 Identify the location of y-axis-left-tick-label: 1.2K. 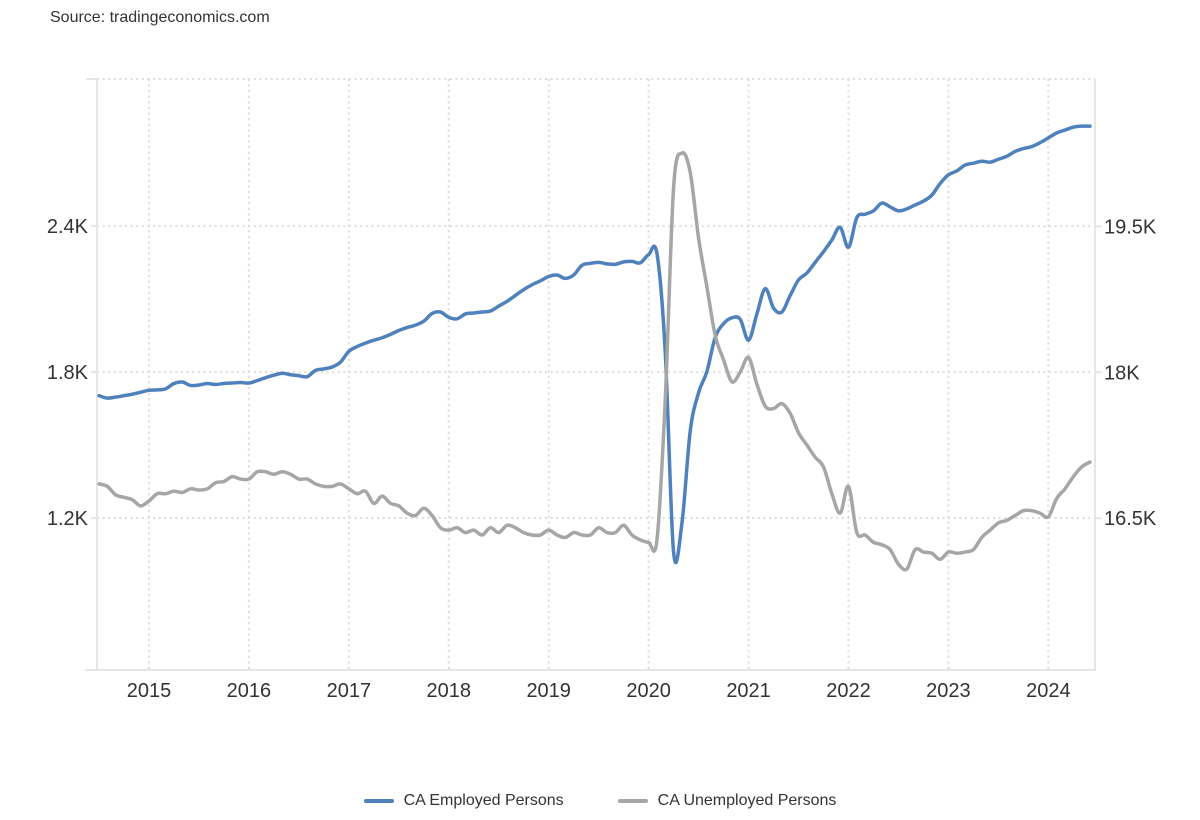
(68, 519).